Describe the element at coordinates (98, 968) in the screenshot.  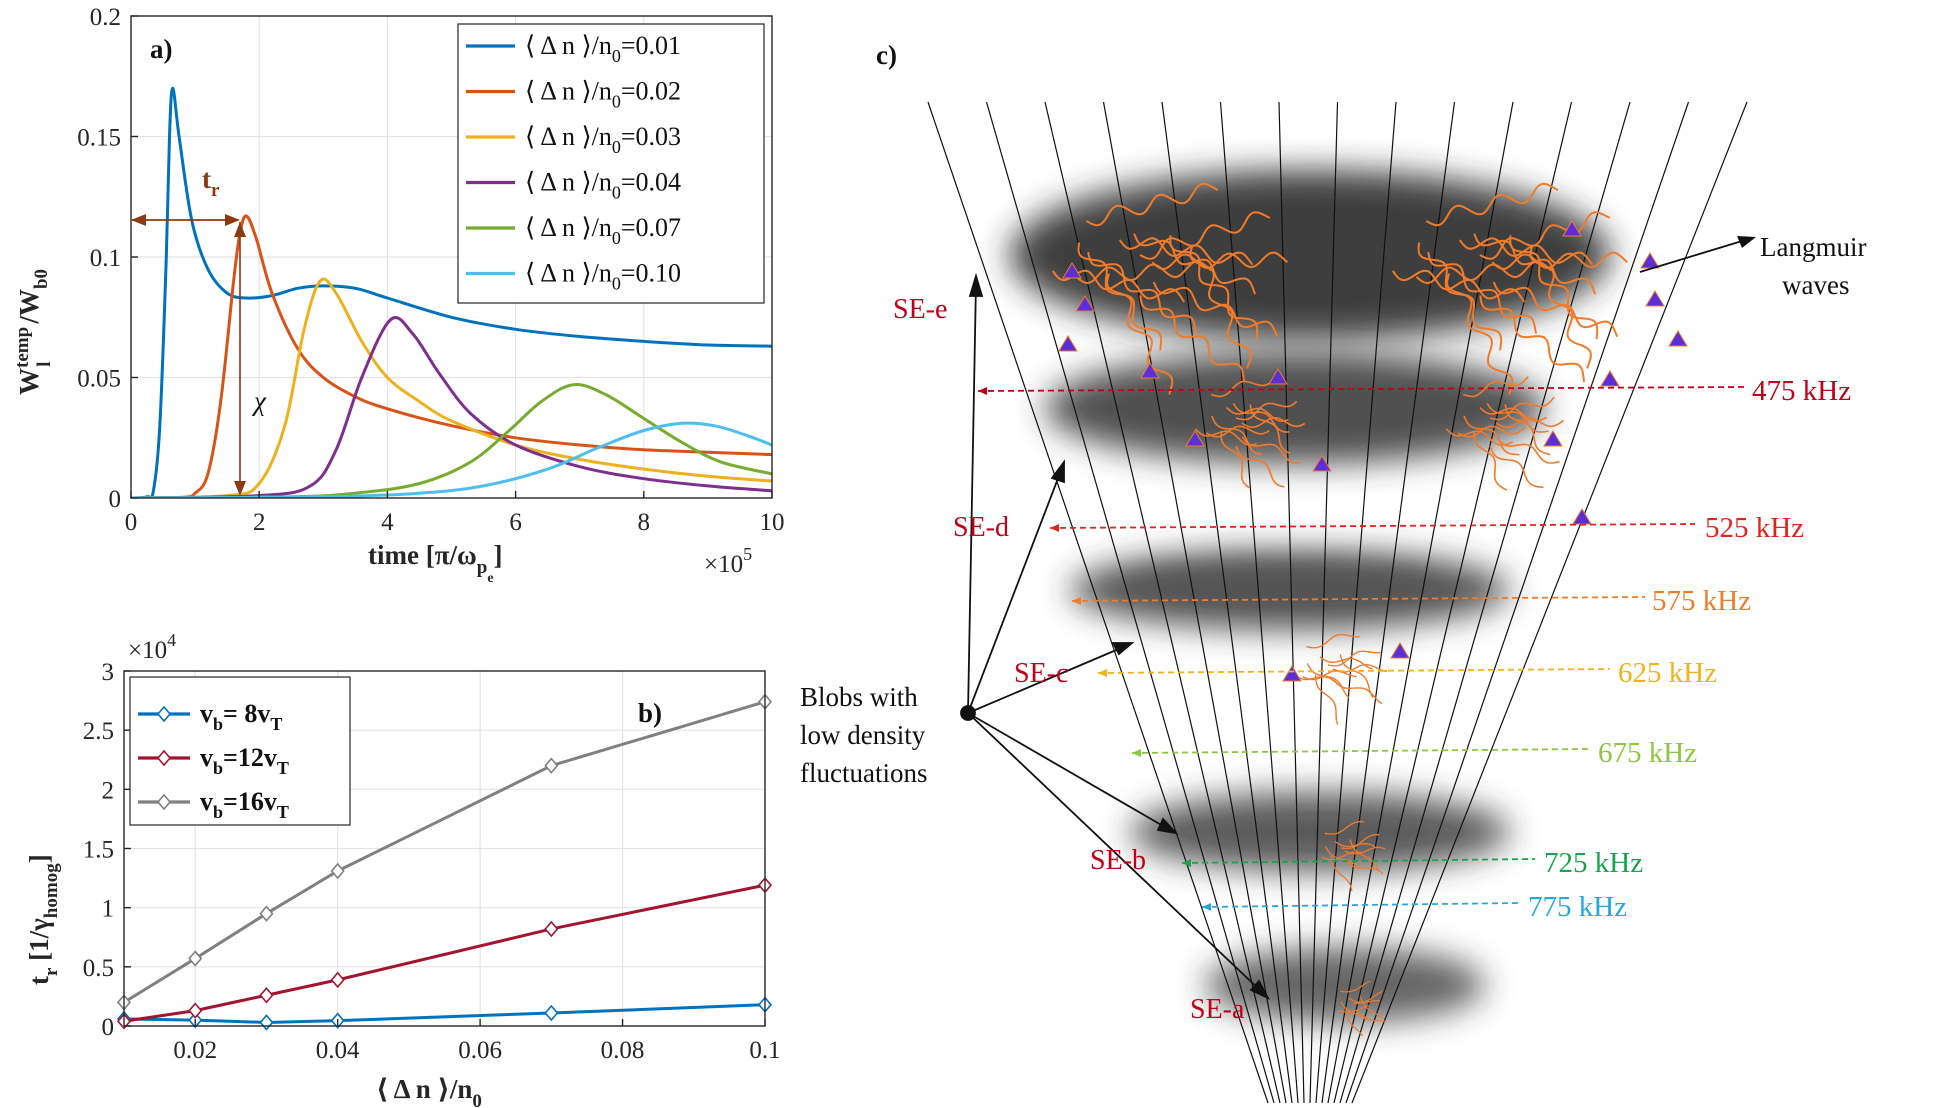
I see `y-tick-label: 0.5` at that location.